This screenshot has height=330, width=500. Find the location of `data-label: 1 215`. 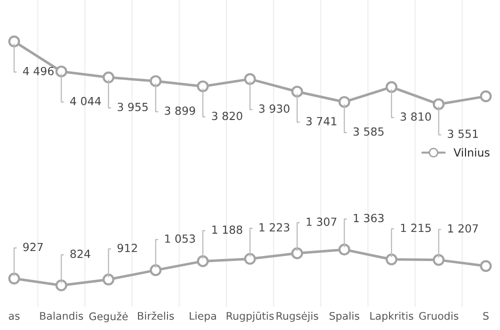

data-label: 1 215 is located at coordinates (416, 228).